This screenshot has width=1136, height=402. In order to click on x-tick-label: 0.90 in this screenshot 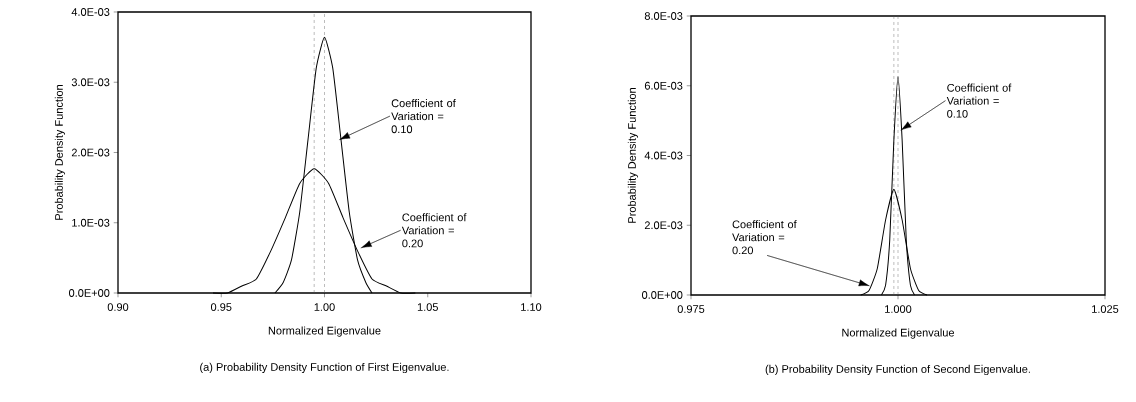, I will do `click(118, 307)`.